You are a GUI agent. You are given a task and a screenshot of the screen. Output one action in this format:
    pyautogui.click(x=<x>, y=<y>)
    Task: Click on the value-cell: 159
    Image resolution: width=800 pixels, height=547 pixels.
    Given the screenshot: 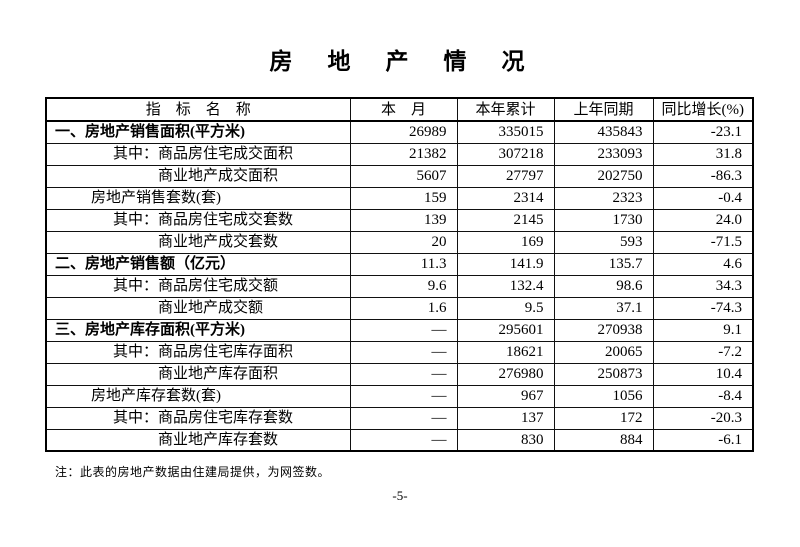 What is the action you would take?
    pyautogui.click(x=403, y=198)
    